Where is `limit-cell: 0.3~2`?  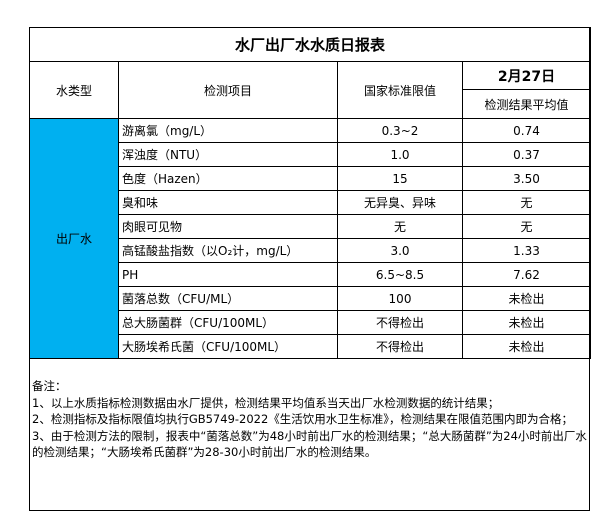 limit-cell: 0.3~2 is located at coordinates (400, 130).